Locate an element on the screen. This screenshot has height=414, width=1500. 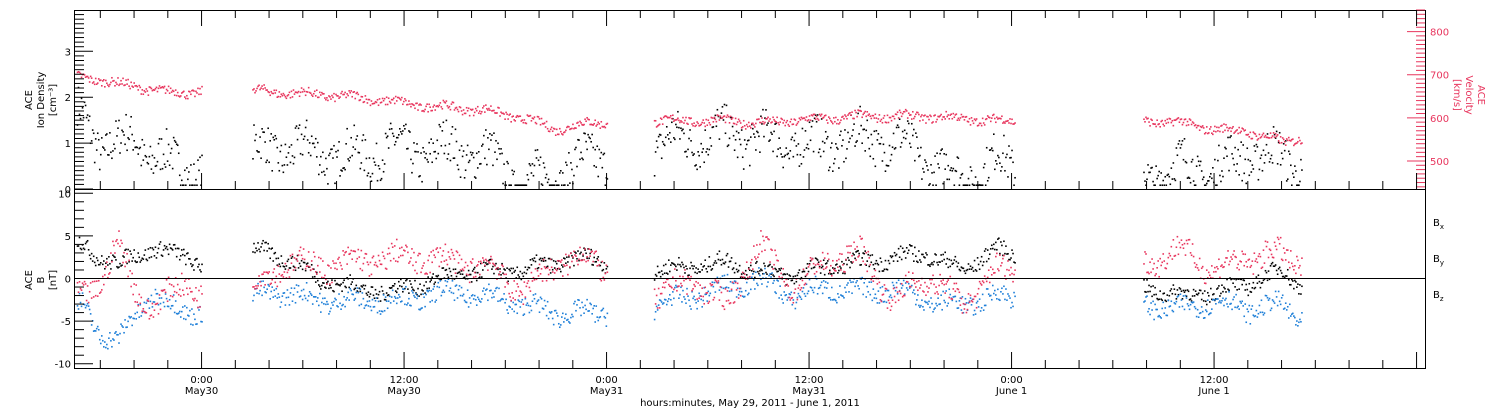
top-left-label-line-1: ACE is located at coordinates (29, 100).